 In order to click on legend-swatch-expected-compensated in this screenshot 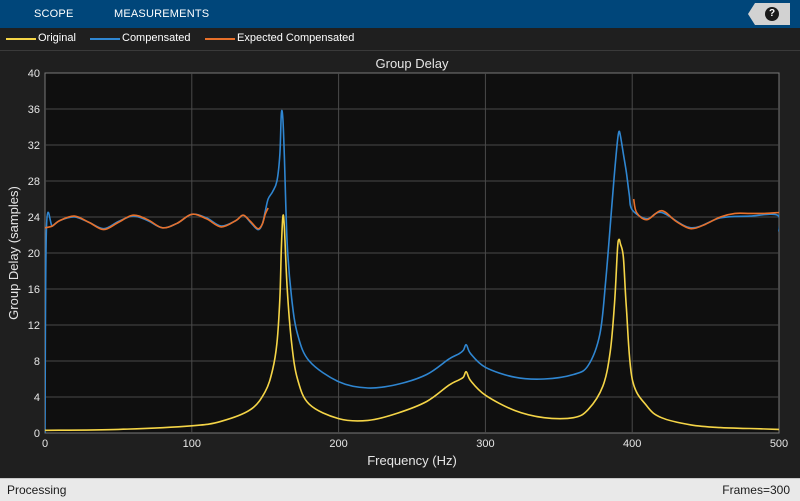, I will do `click(220, 39)`.